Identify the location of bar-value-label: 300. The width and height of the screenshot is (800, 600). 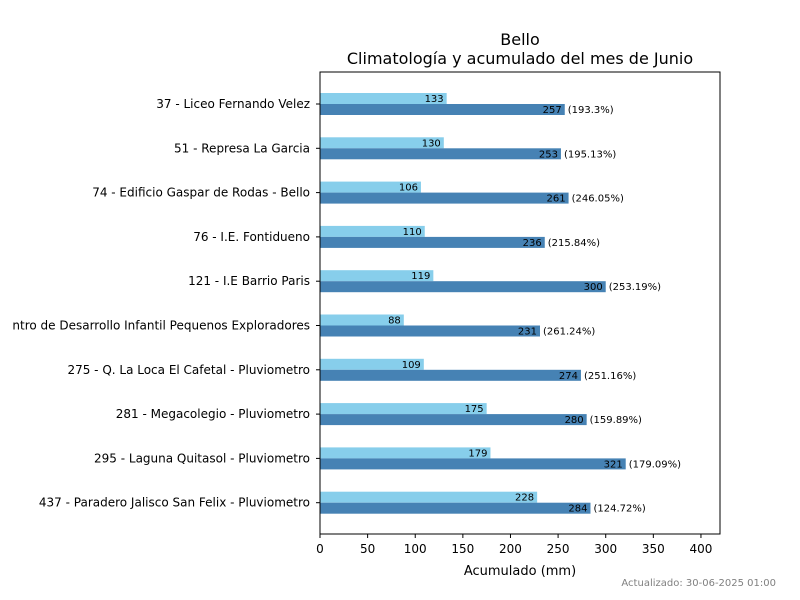
(593, 287).